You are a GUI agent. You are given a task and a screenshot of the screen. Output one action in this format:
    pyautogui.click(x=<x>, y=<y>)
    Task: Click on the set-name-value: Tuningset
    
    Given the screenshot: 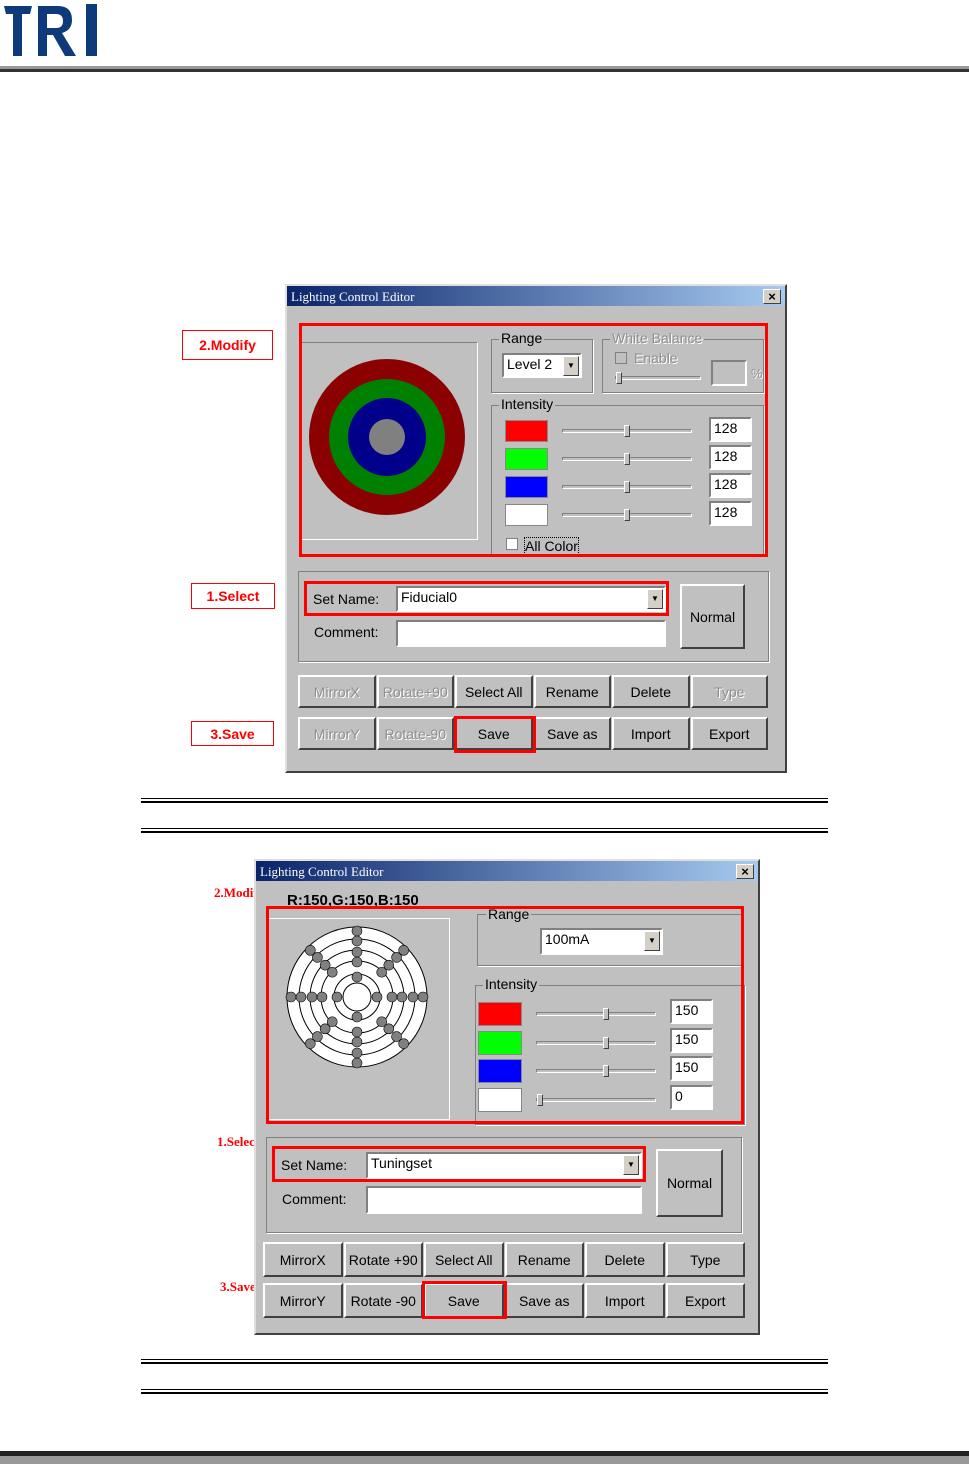 What is the action you would take?
    pyautogui.click(x=401, y=1163)
    